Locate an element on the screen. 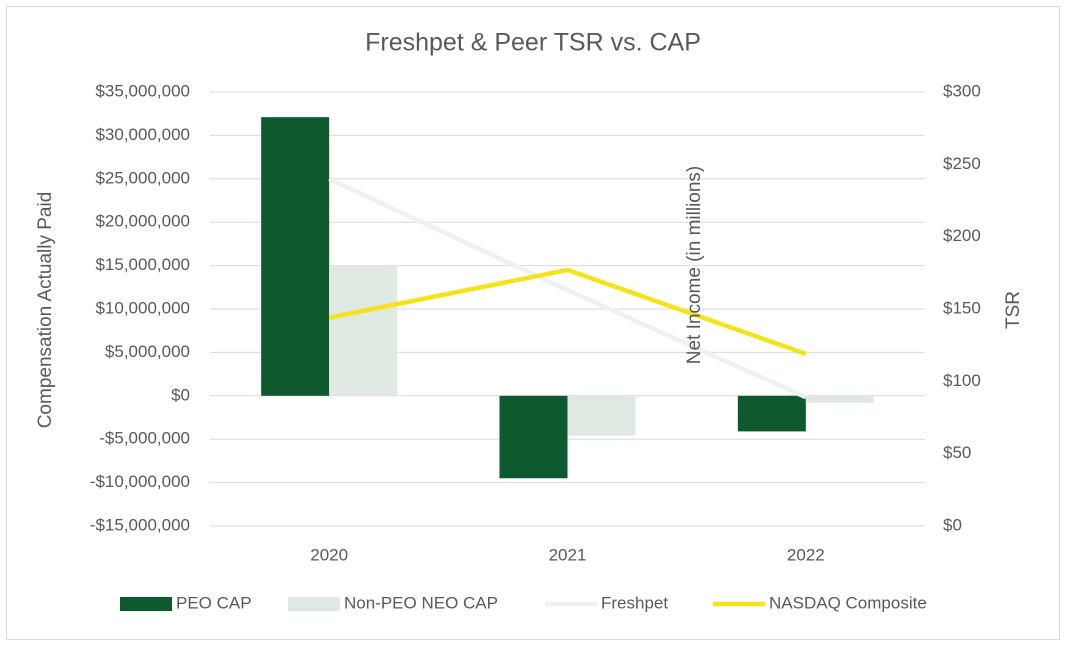 The height and width of the screenshot is (655, 1066). y-tick-label: $30,000,000 is located at coordinates (142, 134).